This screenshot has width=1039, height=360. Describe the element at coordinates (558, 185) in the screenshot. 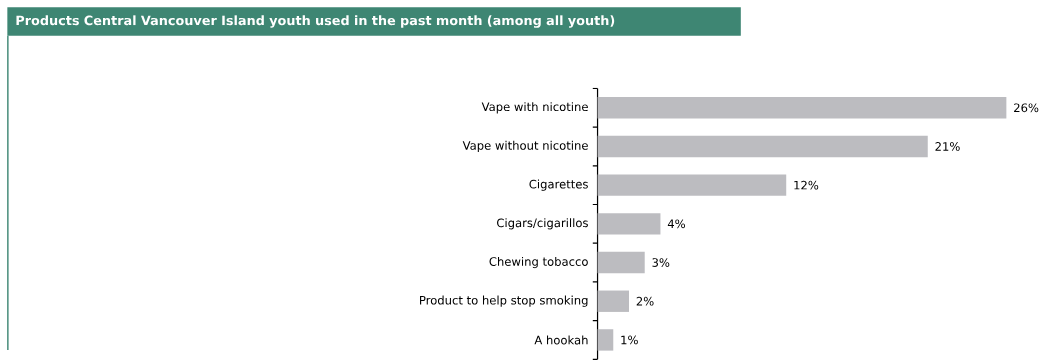

I see `y-tick-label: Cigarettes` at that location.